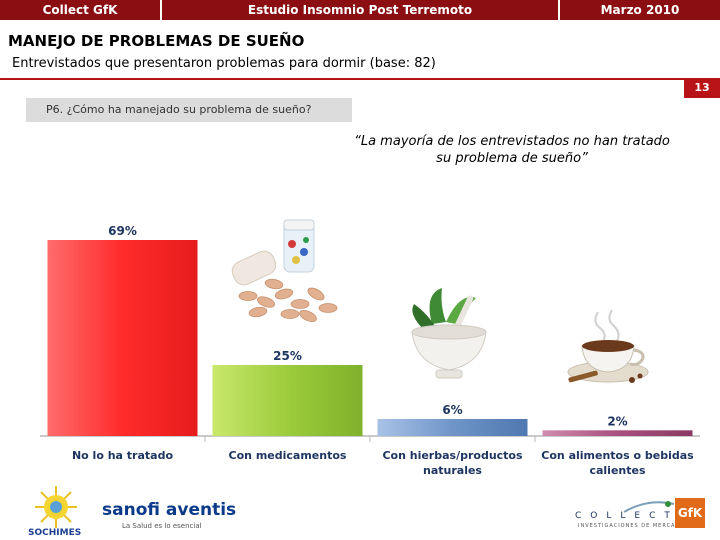 Image resolution: width=720 pixels, height=540 pixels. I want to click on sochimes-logo-icon, so click(56, 507).